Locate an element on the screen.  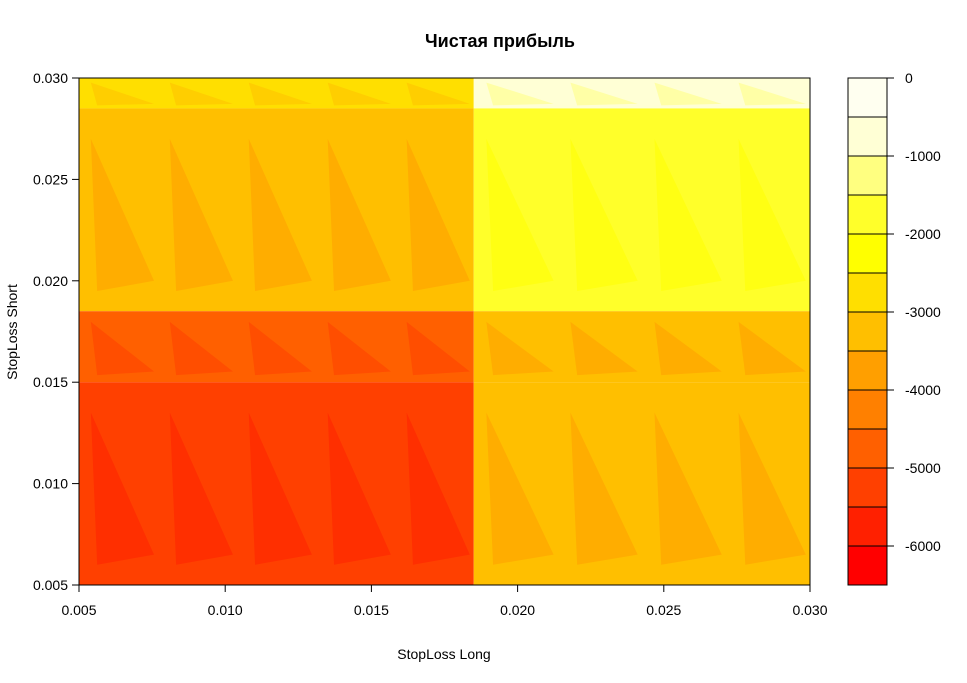
x-axis-label: StopLoss Long is located at coordinates (443, 654).